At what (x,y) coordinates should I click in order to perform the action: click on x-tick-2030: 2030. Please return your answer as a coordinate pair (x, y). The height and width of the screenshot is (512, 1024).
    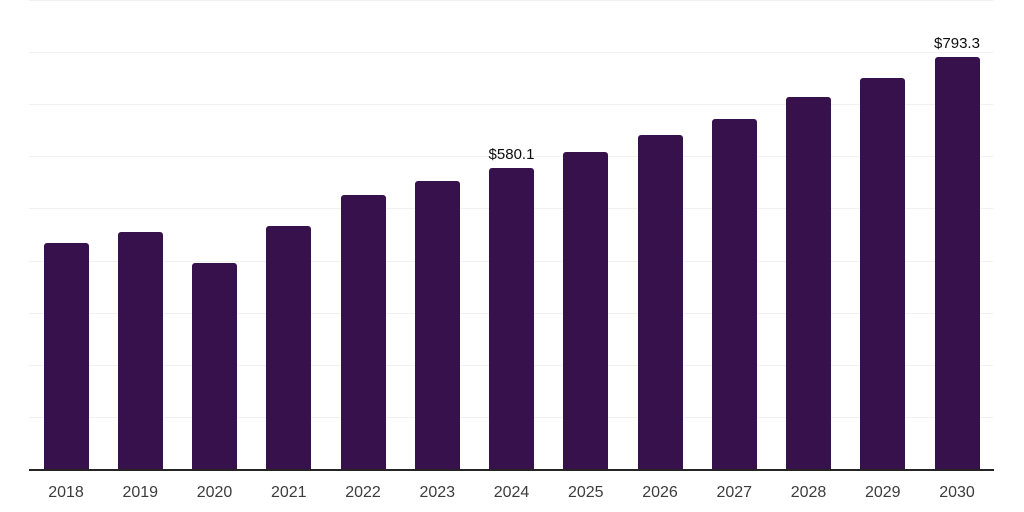
    Looking at the image, I should click on (957, 492).